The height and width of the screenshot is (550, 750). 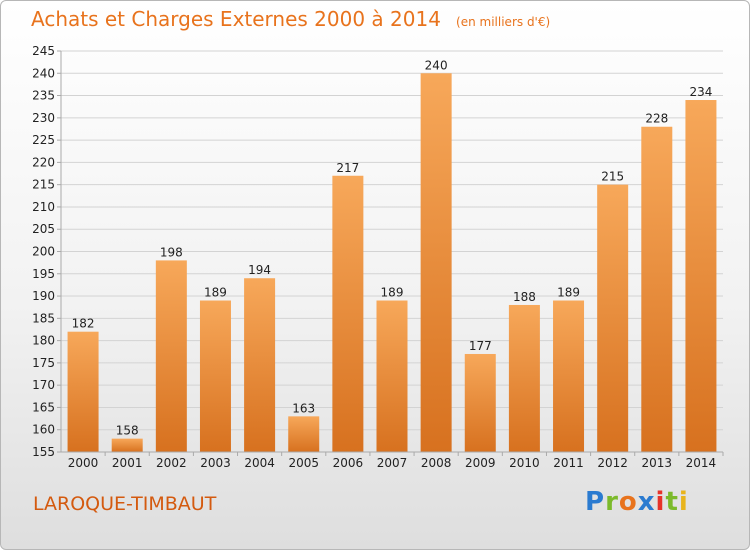 What do you see at coordinates (43, 73) in the screenshot?
I see `y-tick-label: 240` at bounding box center [43, 73].